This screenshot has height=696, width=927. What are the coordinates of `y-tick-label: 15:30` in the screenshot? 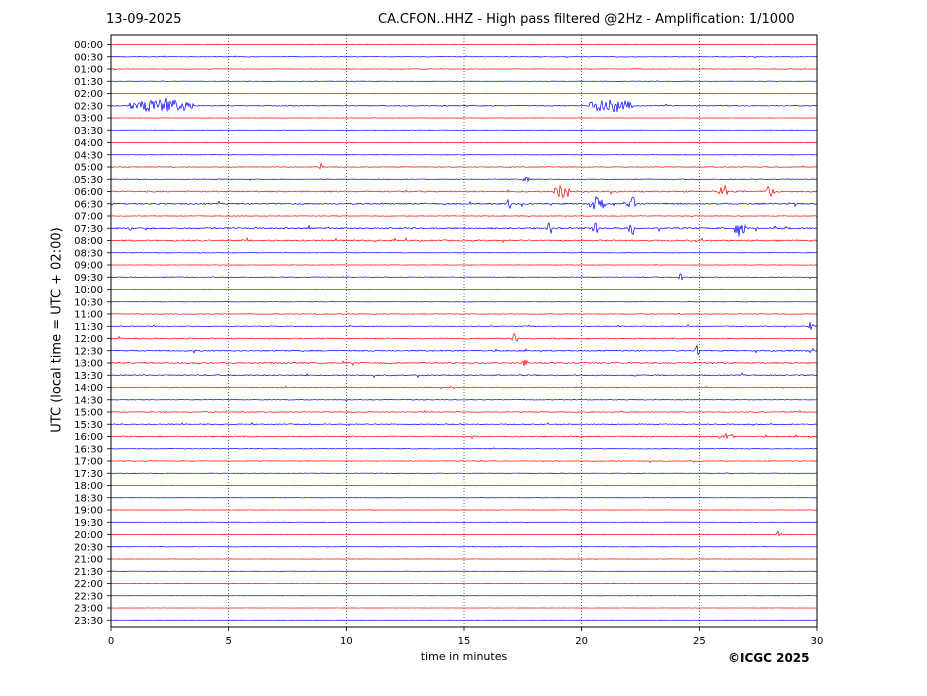 It's located at (88, 425).